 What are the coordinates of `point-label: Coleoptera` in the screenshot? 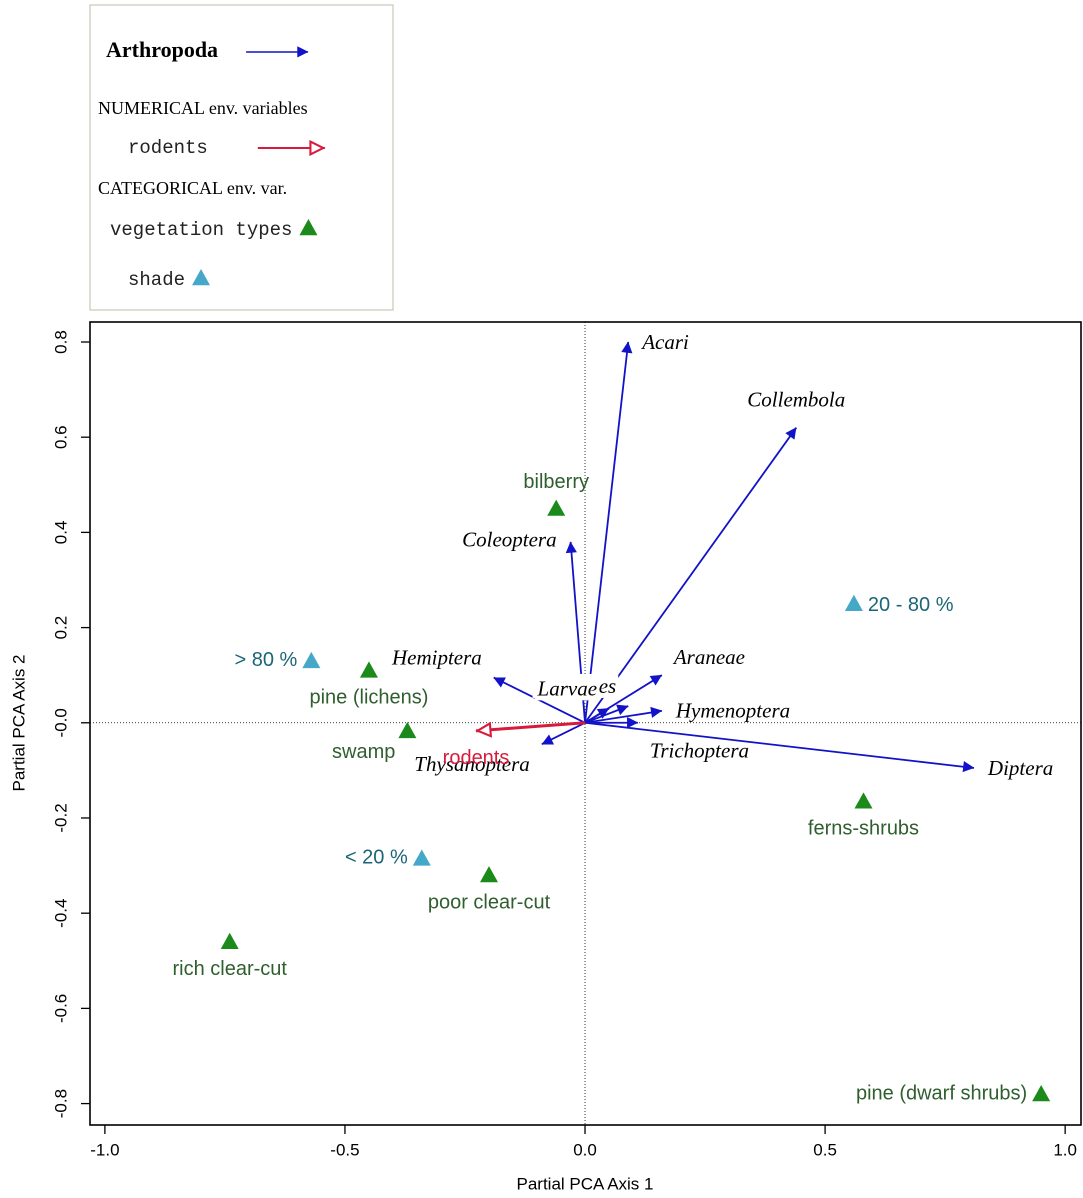 It's located at (509, 540).